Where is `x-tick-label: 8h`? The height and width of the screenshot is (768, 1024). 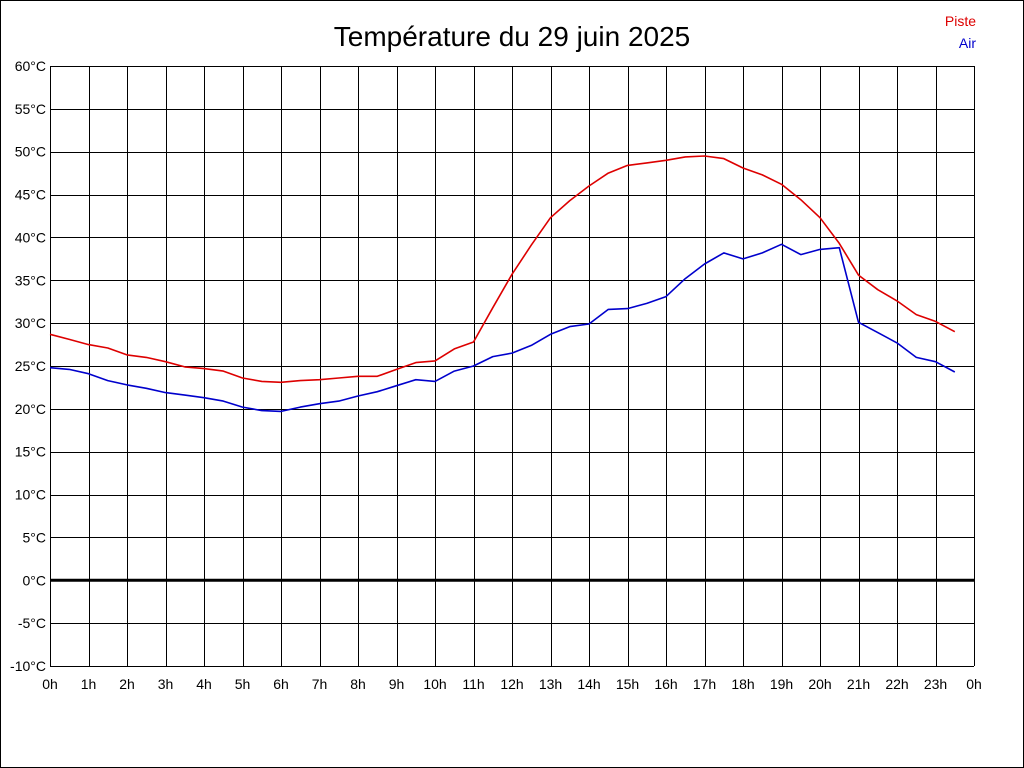 x-tick-label: 8h is located at coordinates (358, 684).